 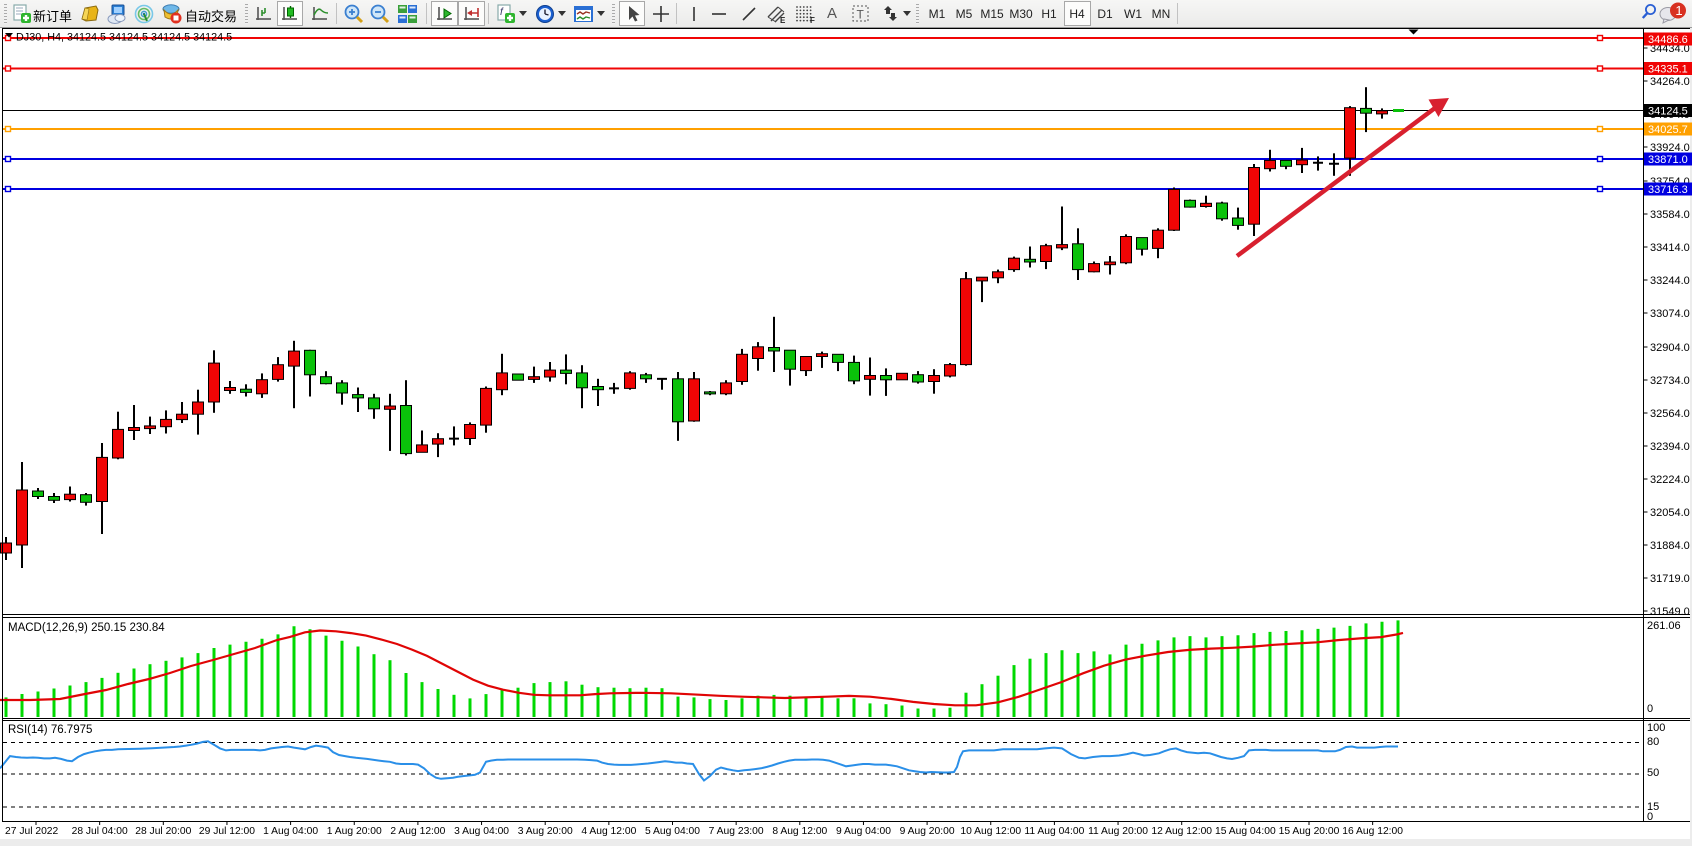 I want to click on svg-text: 32734.0, so click(x=1670, y=381).